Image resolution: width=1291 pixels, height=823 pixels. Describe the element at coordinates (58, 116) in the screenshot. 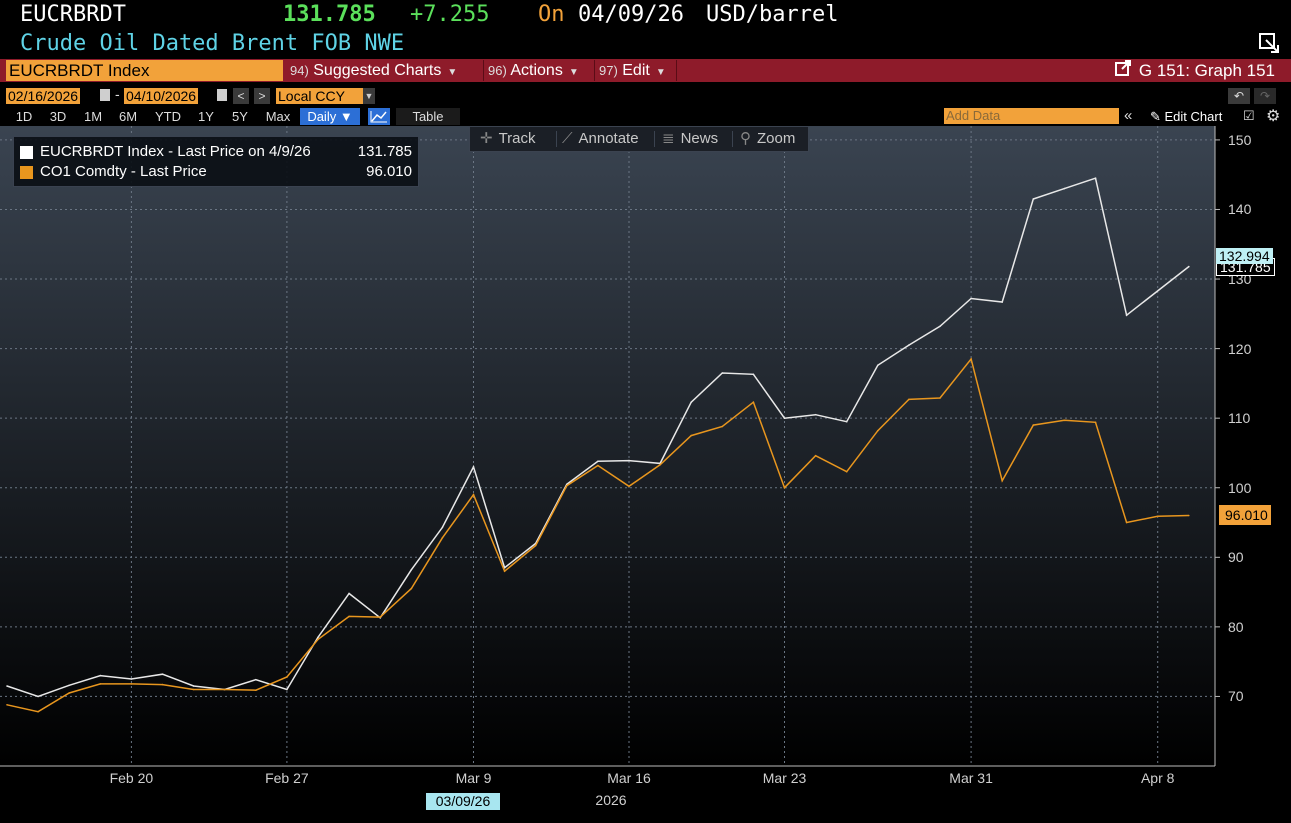

I see `range-3d: 3D` at that location.